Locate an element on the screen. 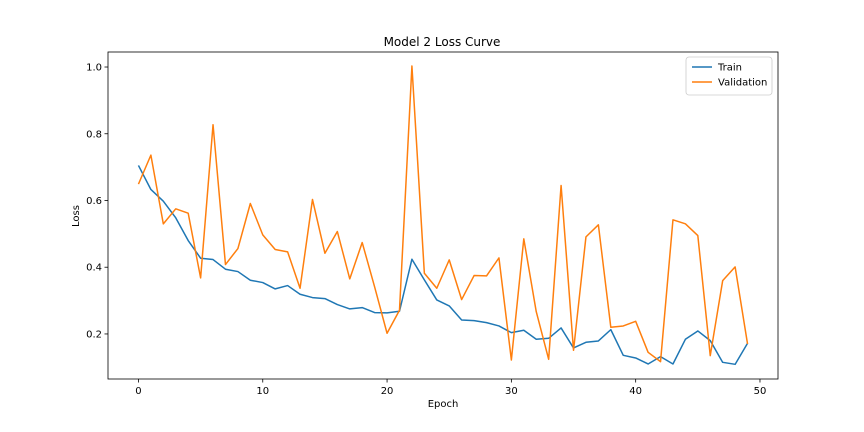 The image size is (864, 432). legend-label-train: Train is located at coordinates (729, 68).